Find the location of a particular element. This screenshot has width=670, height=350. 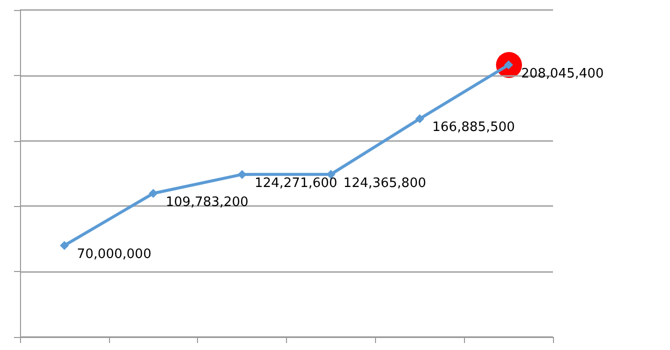

data-label: 109,783,200 is located at coordinates (207, 202).